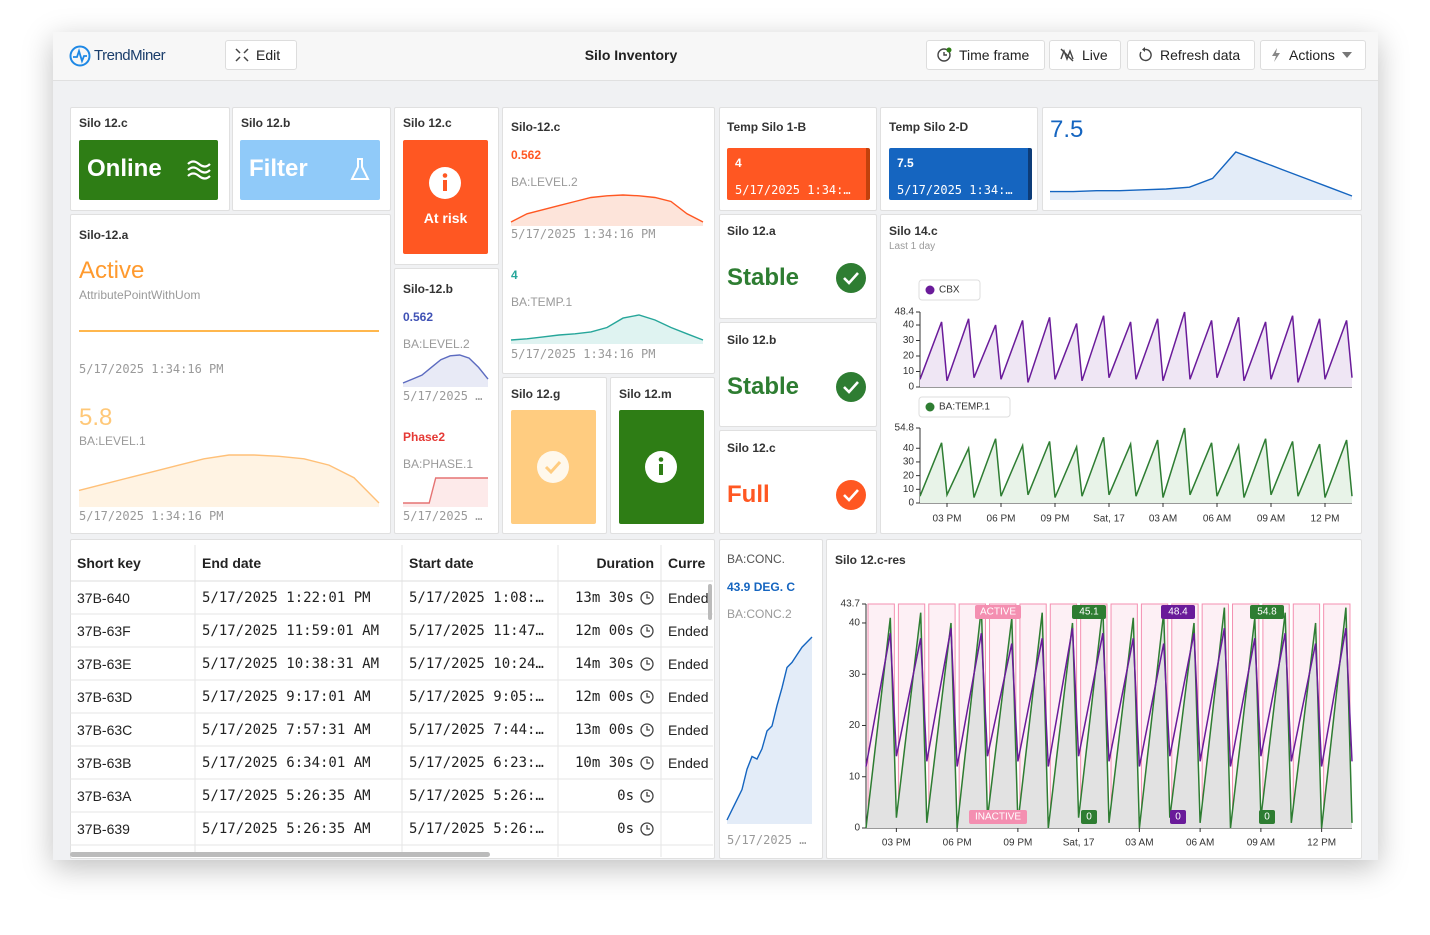 The width and height of the screenshot is (1430, 935). Describe the element at coordinates (261, 55) in the screenshot. I see `edit-button: Edit` at that location.